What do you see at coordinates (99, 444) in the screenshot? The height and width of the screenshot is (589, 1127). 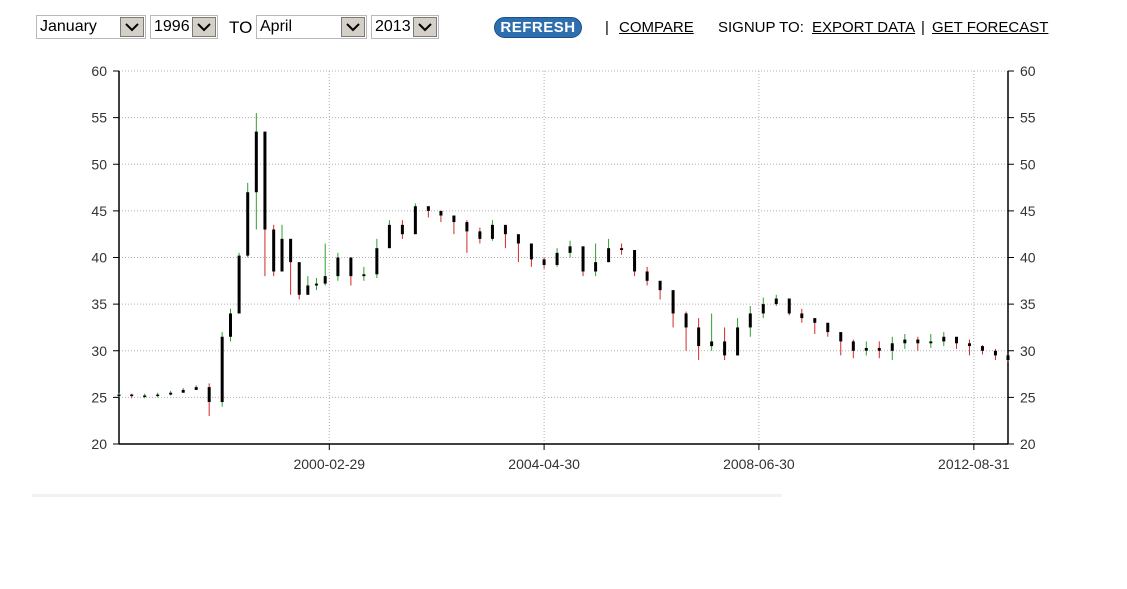 I see `y-tick-label: 20` at bounding box center [99, 444].